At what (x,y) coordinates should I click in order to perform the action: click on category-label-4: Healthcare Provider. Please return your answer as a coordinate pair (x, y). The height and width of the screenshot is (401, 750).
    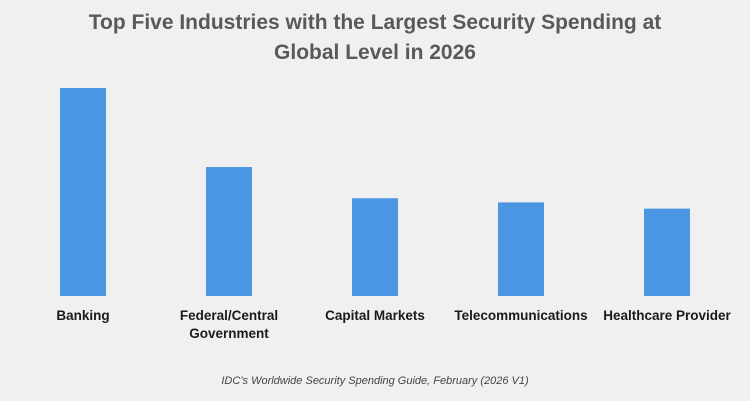
    Looking at the image, I should click on (667, 315).